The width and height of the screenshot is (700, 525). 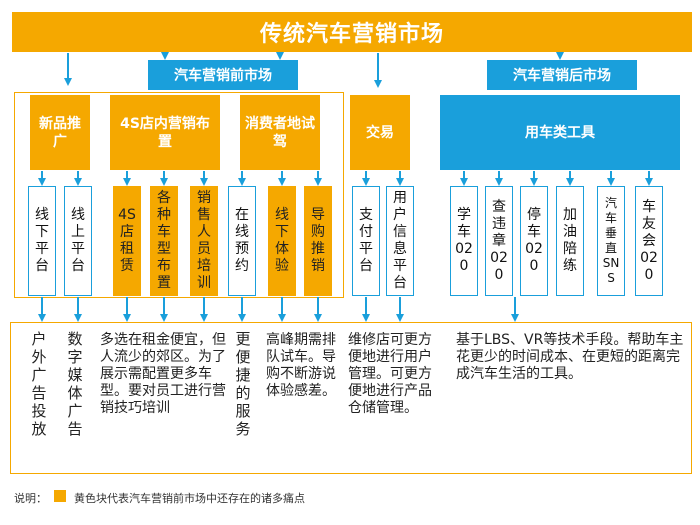 I want to click on desc-store: 多选在租金便宜，但人流少的郊区。为了展示需配置更多车型。要对员工进行营销技巧培训, so click(x=163, y=374).